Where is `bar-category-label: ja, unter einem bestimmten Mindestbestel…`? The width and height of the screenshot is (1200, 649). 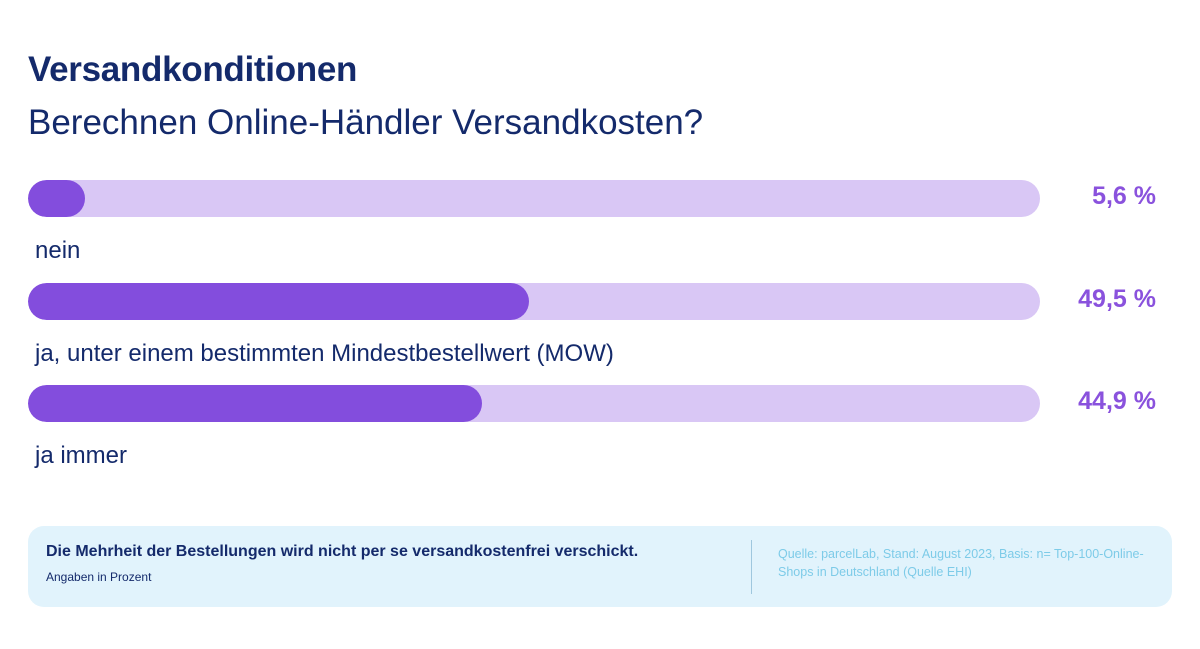
bar-category-label: ja, unter einem bestimmten Mindestbestel… is located at coordinates (324, 353).